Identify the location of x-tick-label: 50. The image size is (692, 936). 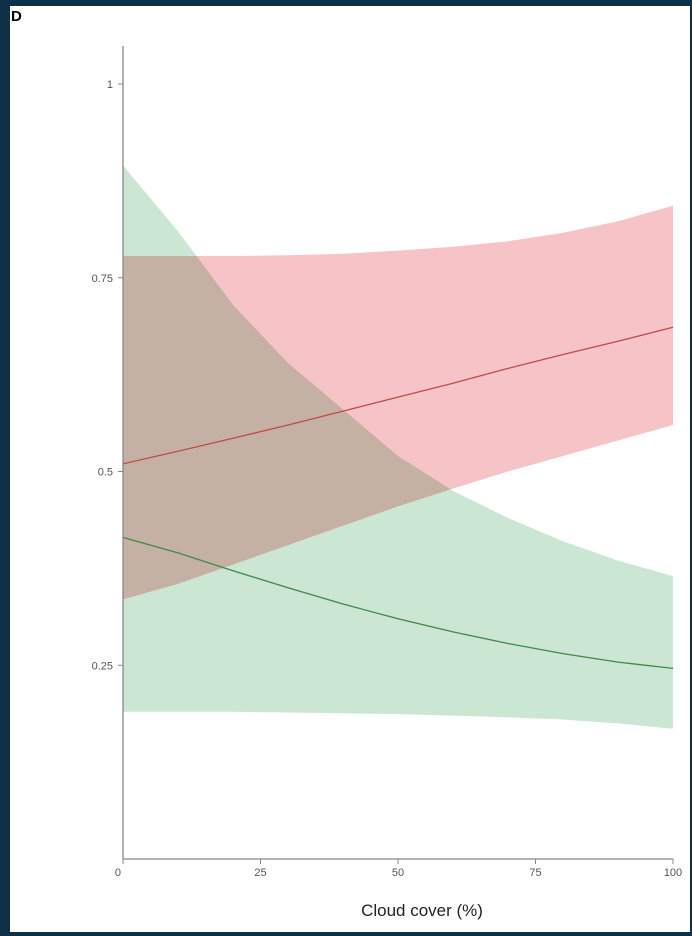
(398, 873).